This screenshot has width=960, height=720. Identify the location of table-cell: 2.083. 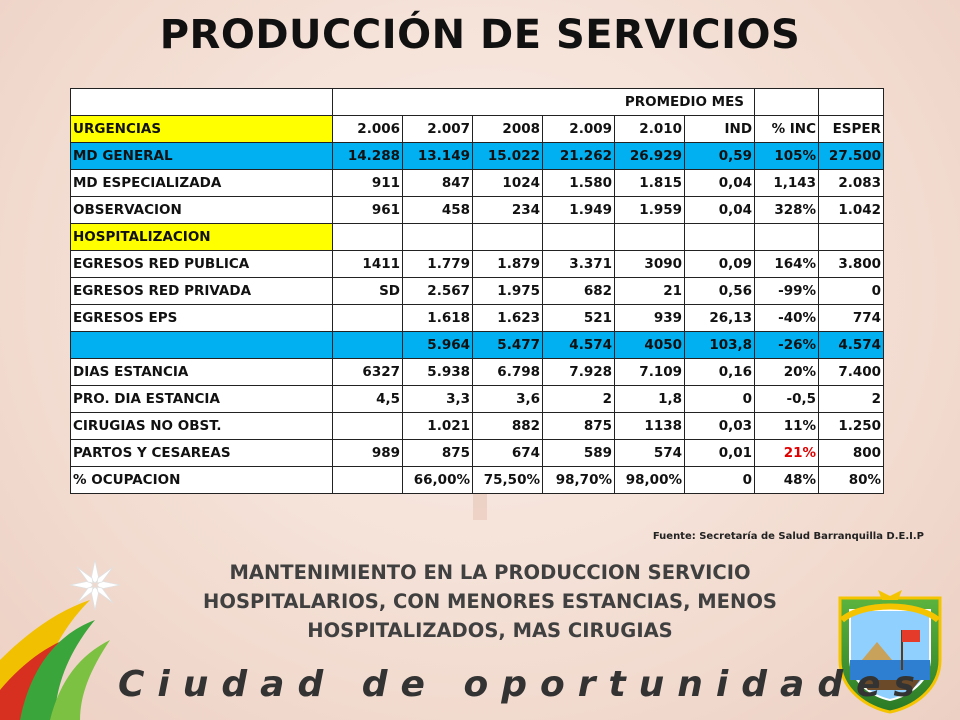
(851, 183).